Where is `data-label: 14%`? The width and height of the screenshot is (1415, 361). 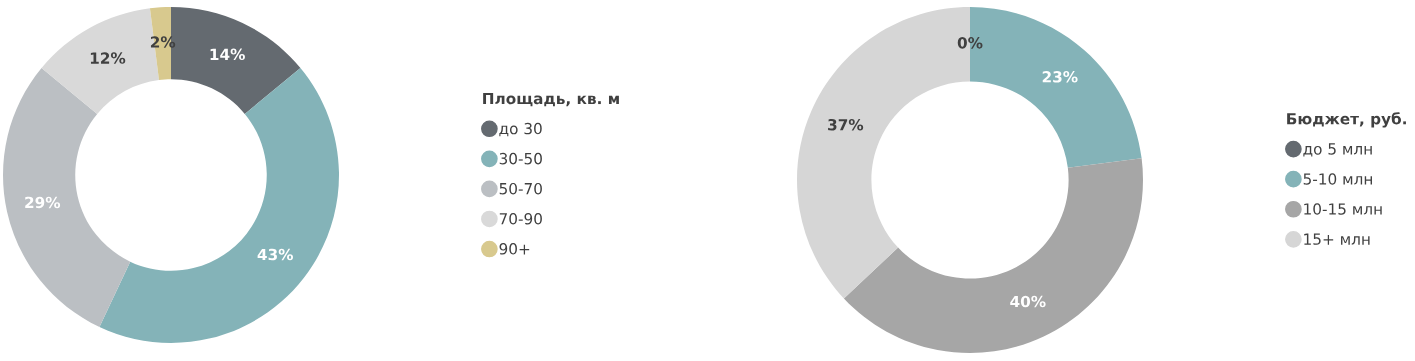 data-label: 14% is located at coordinates (227, 54).